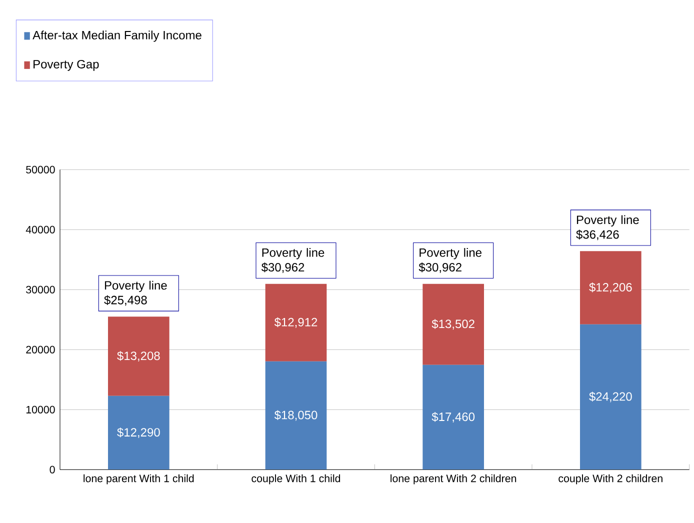 The image size is (694, 523). I want to click on y-tick-label: 20000, so click(40, 350).